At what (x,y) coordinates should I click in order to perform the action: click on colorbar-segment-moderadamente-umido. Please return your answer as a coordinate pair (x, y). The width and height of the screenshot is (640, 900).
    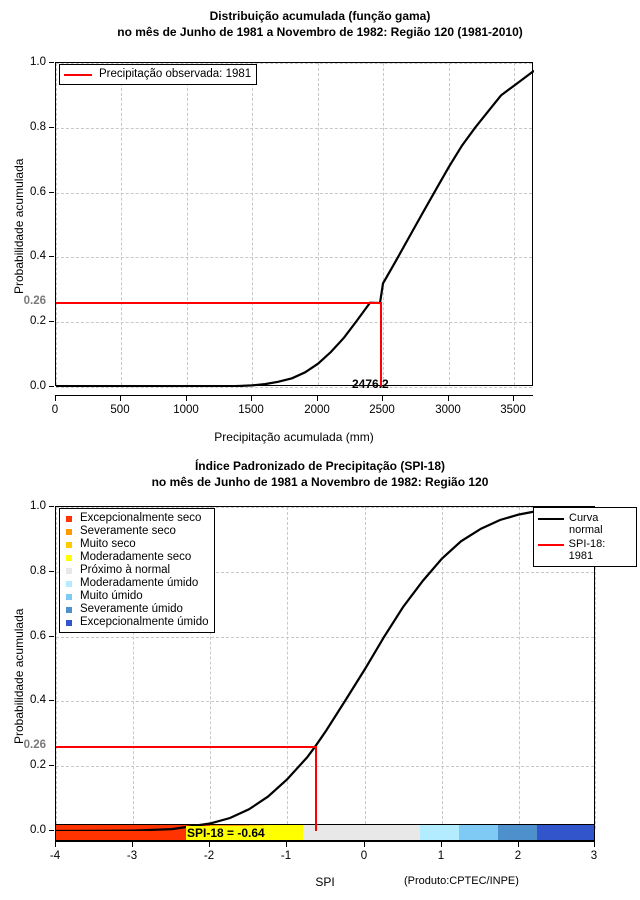
    Looking at the image, I should click on (439, 832).